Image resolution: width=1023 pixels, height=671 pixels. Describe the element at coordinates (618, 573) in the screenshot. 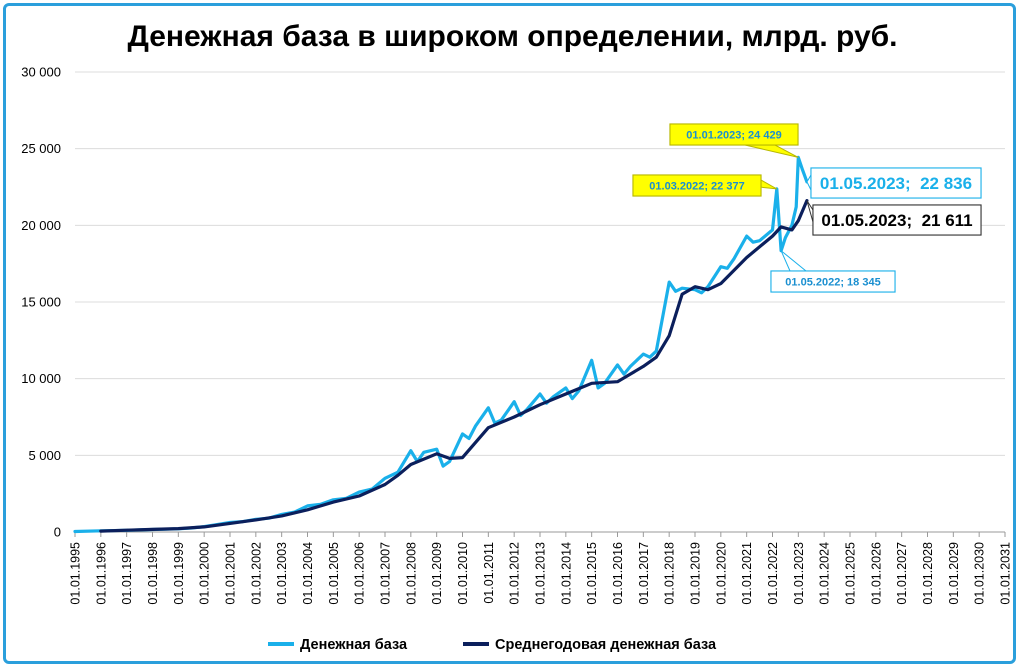

I see `x-tick-label: 01.01.2016` at that location.